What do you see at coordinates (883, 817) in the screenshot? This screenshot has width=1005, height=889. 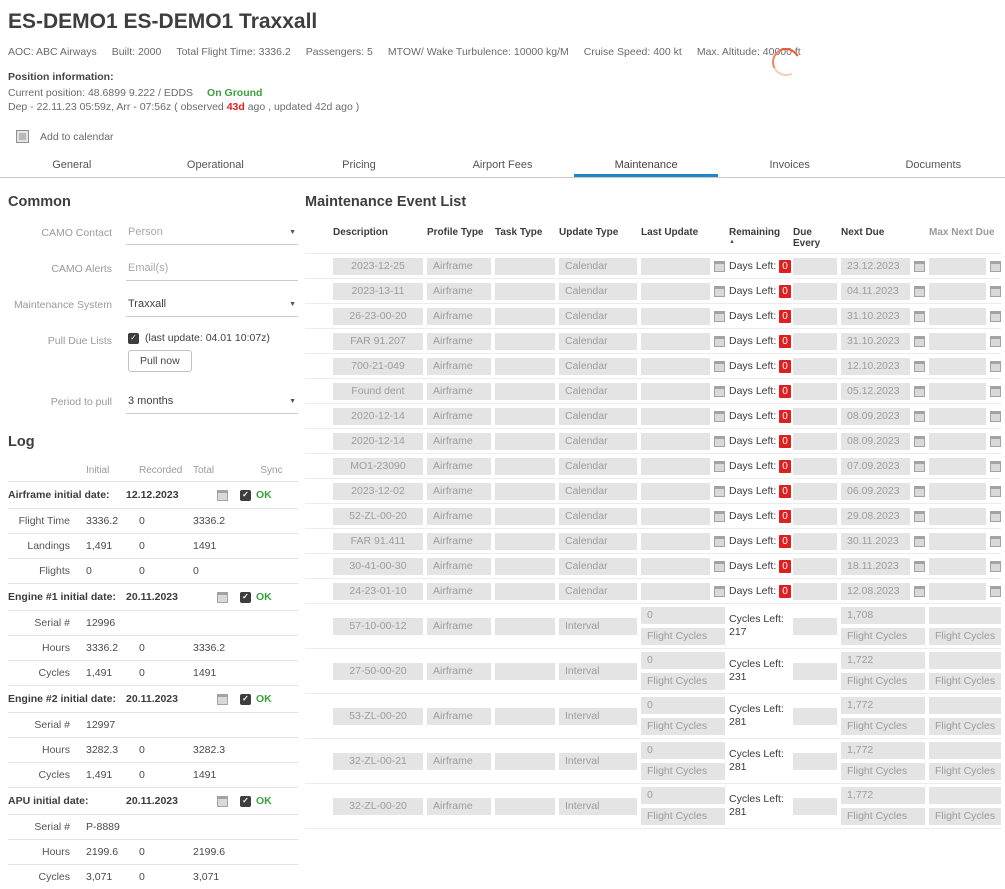 I see `next-due-unit-select: Flight Cycles` at bounding box center [883, 817].